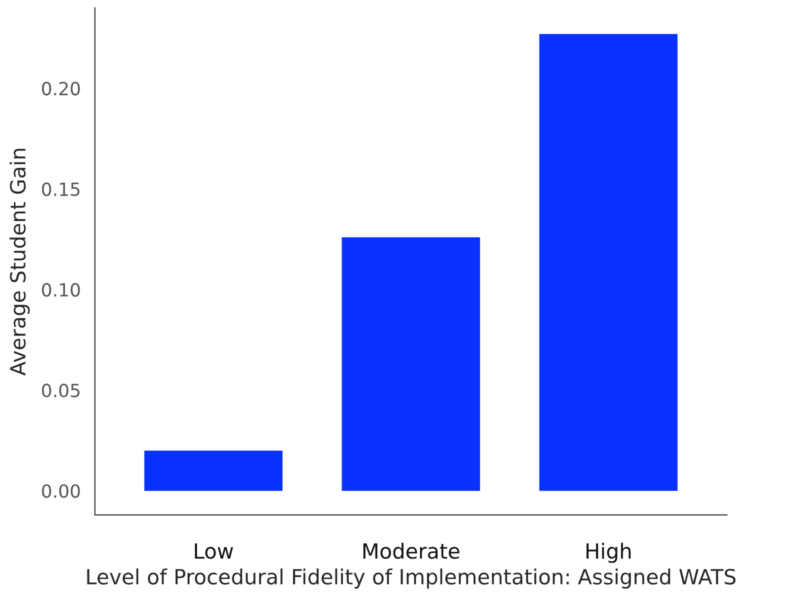 The height and width of the screenshot is (603, 791). I want to click on y-tick-label: 0.00, so click(61, 491).